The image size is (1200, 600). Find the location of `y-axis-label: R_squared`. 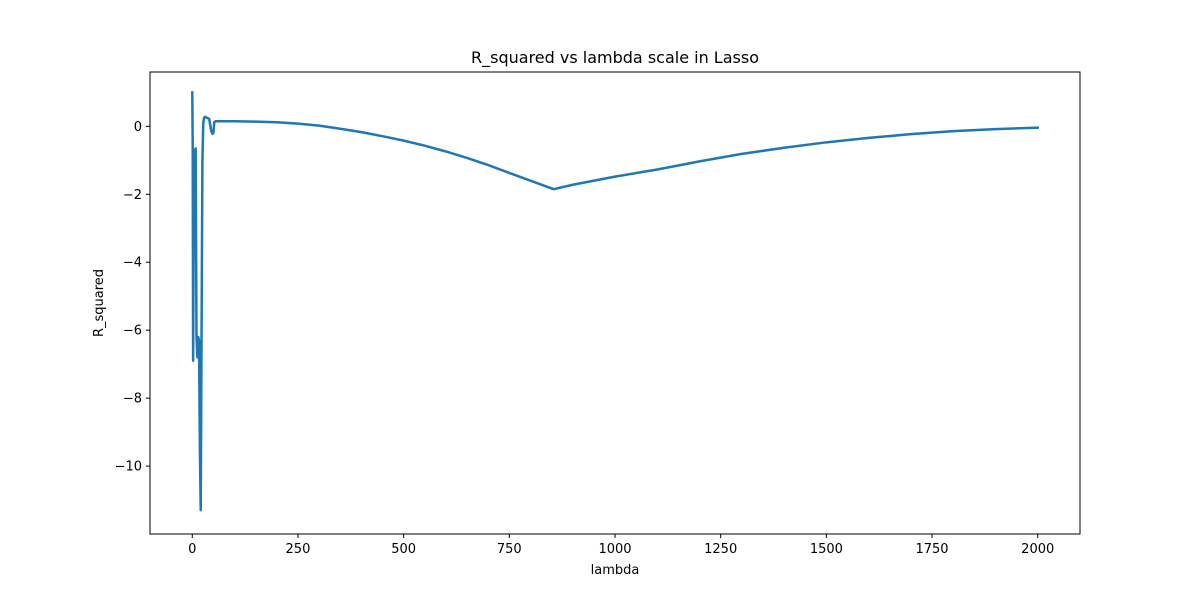

y-axis-label: R_squared is located at coordinates (99, 303).